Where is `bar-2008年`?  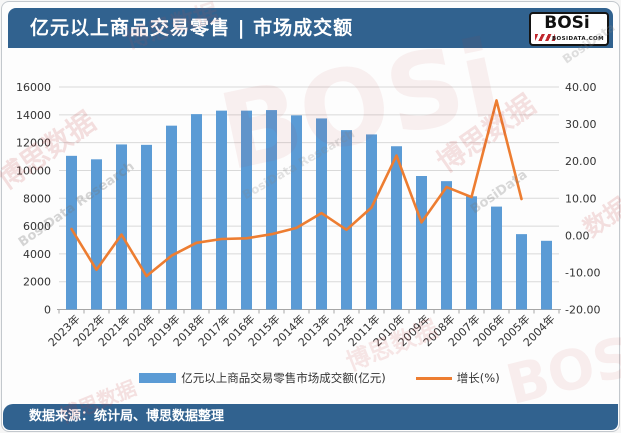 bar-2008年 is located at coordinates (446, 245).